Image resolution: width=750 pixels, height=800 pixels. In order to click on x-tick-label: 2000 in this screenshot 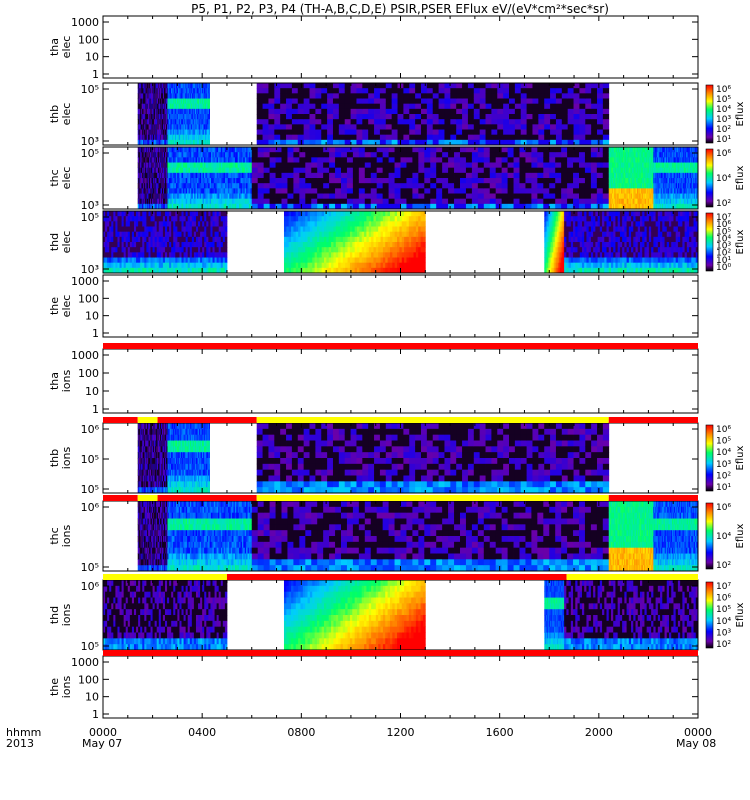, I will do `click(599, 732)`.